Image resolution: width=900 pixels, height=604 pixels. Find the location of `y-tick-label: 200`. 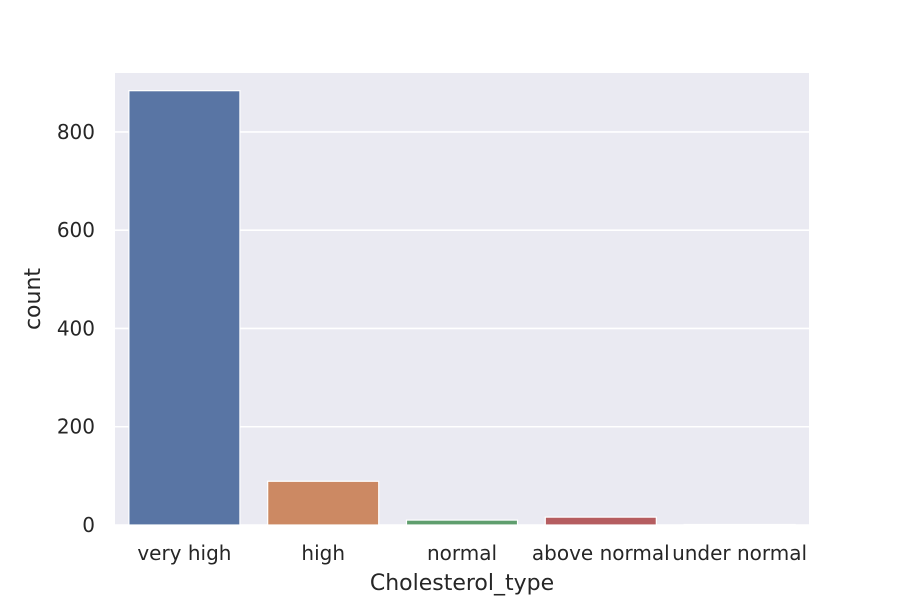

y-tick-label: 200 is located at coordinates (76, 427).